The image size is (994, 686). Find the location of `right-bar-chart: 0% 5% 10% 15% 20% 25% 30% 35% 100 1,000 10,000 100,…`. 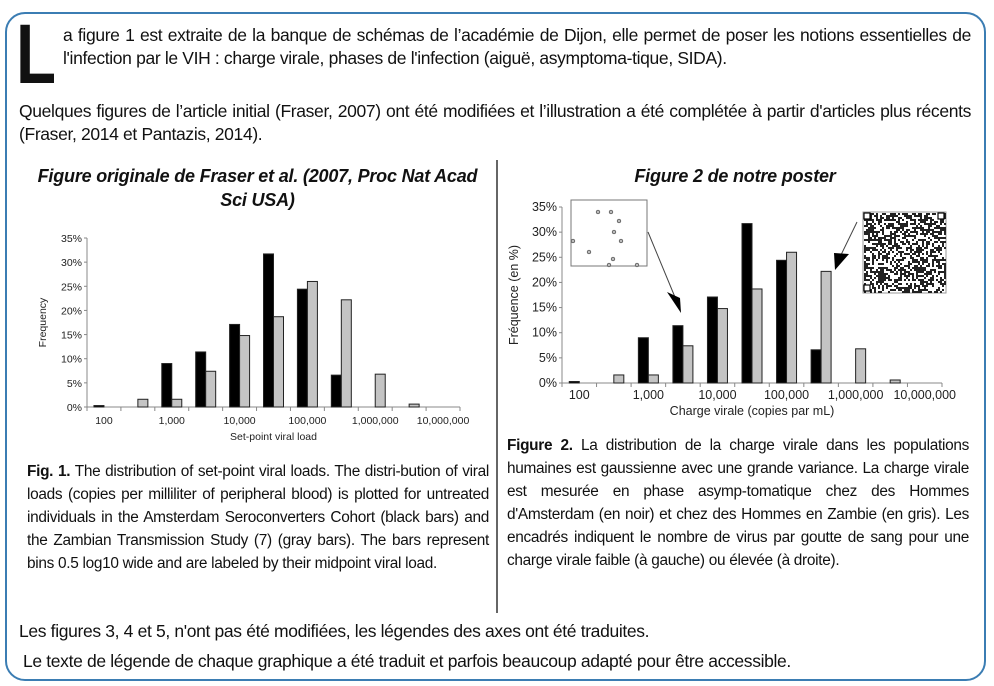

right-bar-chart: 0% 5% 10% 15% 20% 25% 30% 35% 100 1,000 10,000 100,… is located at coordinates (731, 309).